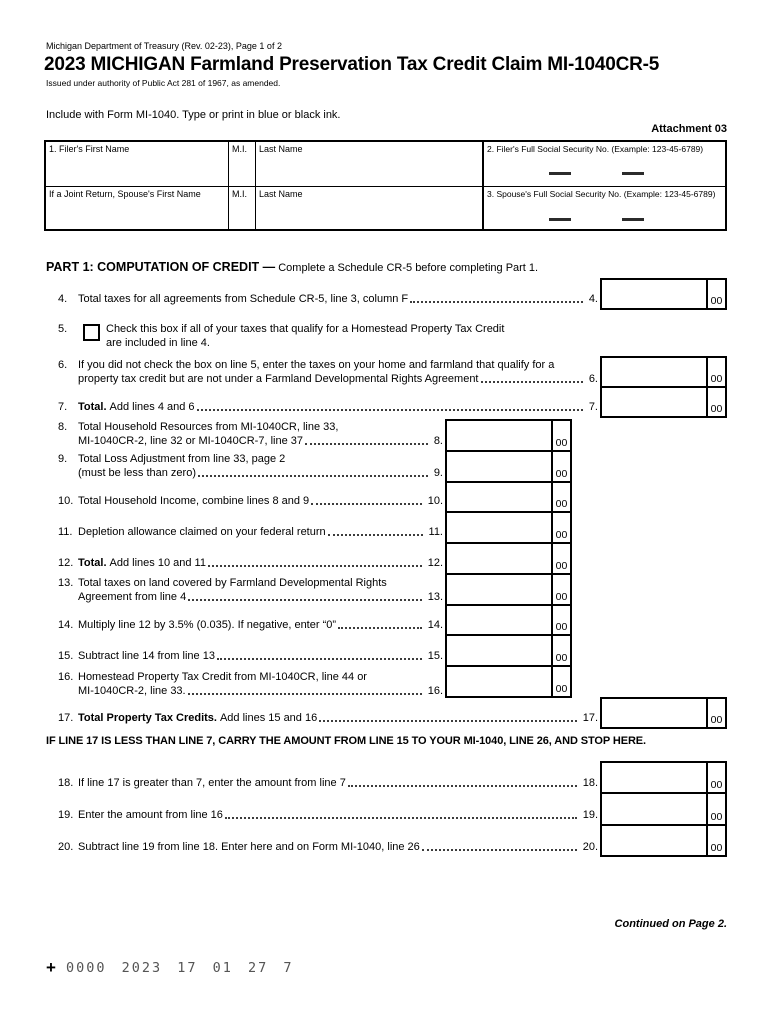  Describe the element at coordinates (66, 847) in the screenshot. I see `line-20-number: 20.` at that location.